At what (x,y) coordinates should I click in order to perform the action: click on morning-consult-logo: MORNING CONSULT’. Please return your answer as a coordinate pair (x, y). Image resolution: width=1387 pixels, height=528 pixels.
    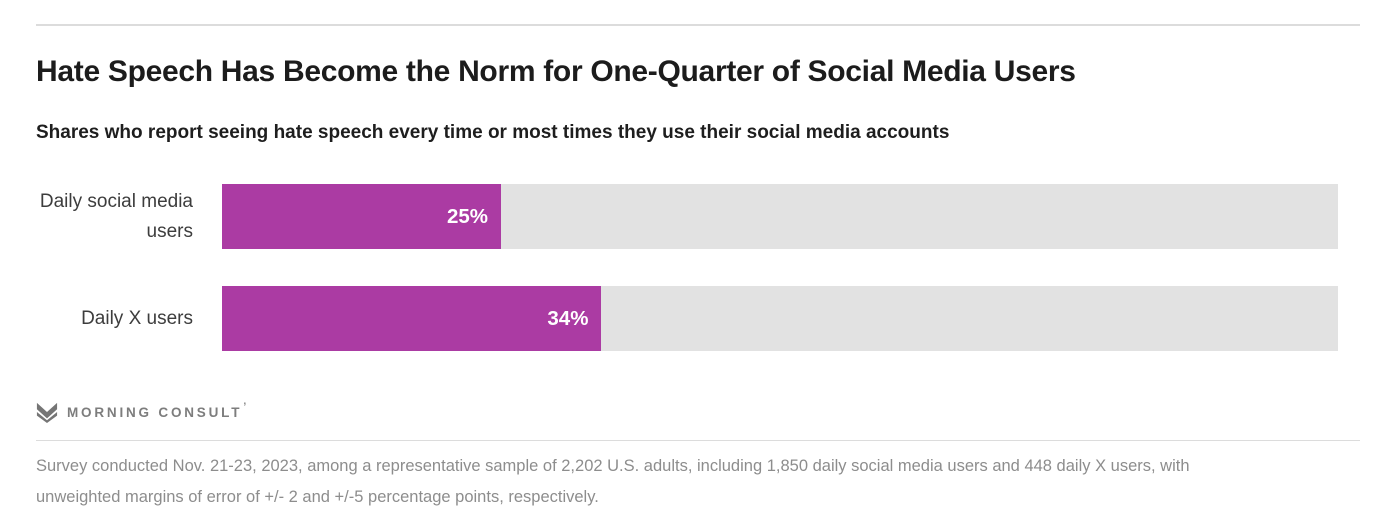
    Looking at the image, I should click on (141, 412).